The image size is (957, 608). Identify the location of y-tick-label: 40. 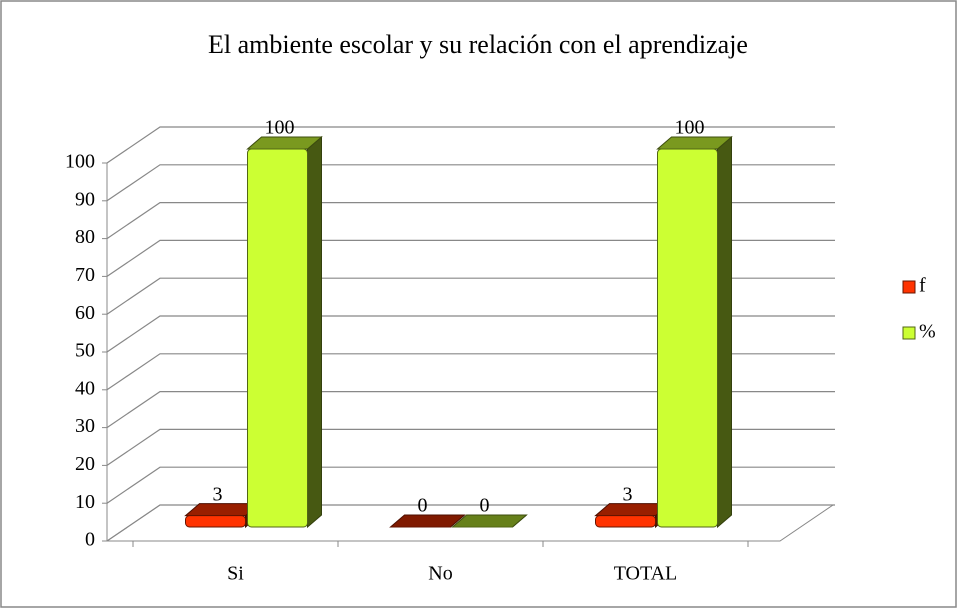
(85, 388).